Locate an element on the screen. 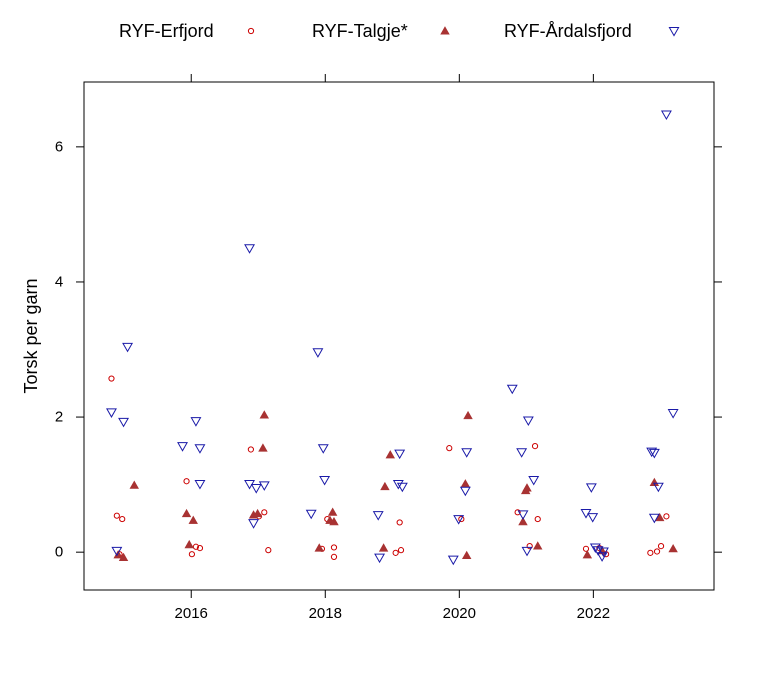 The width and height of the screenshot is (762, 673). legend-entry: RYF-Talgje* is located at coordinates (381, 31).